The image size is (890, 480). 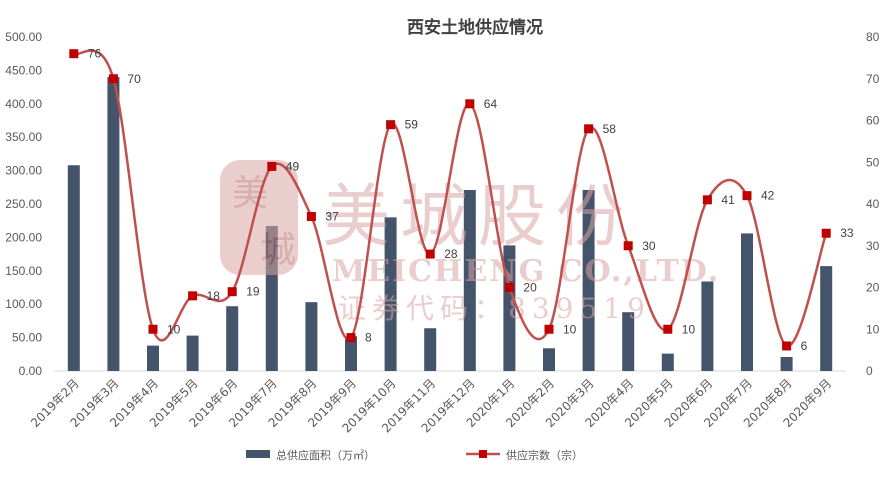 I want to click on line-data-label: 58, so click(x=610, y=129).